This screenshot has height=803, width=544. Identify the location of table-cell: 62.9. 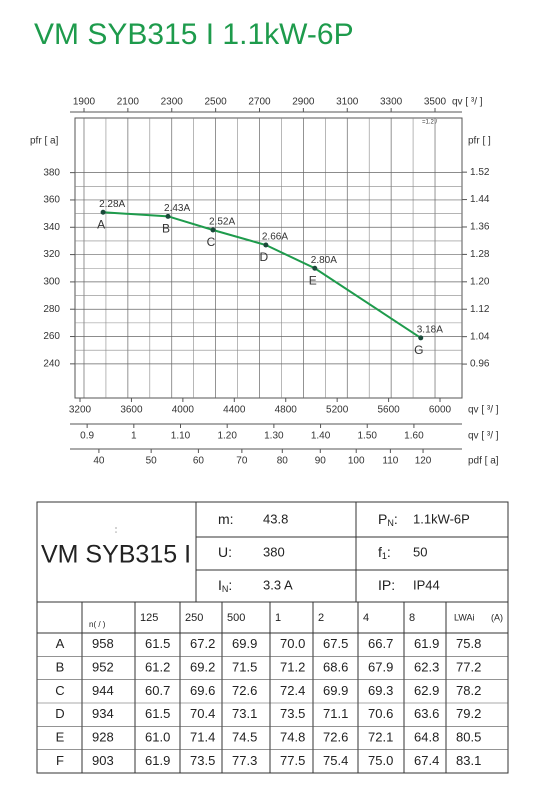
(426, 690).